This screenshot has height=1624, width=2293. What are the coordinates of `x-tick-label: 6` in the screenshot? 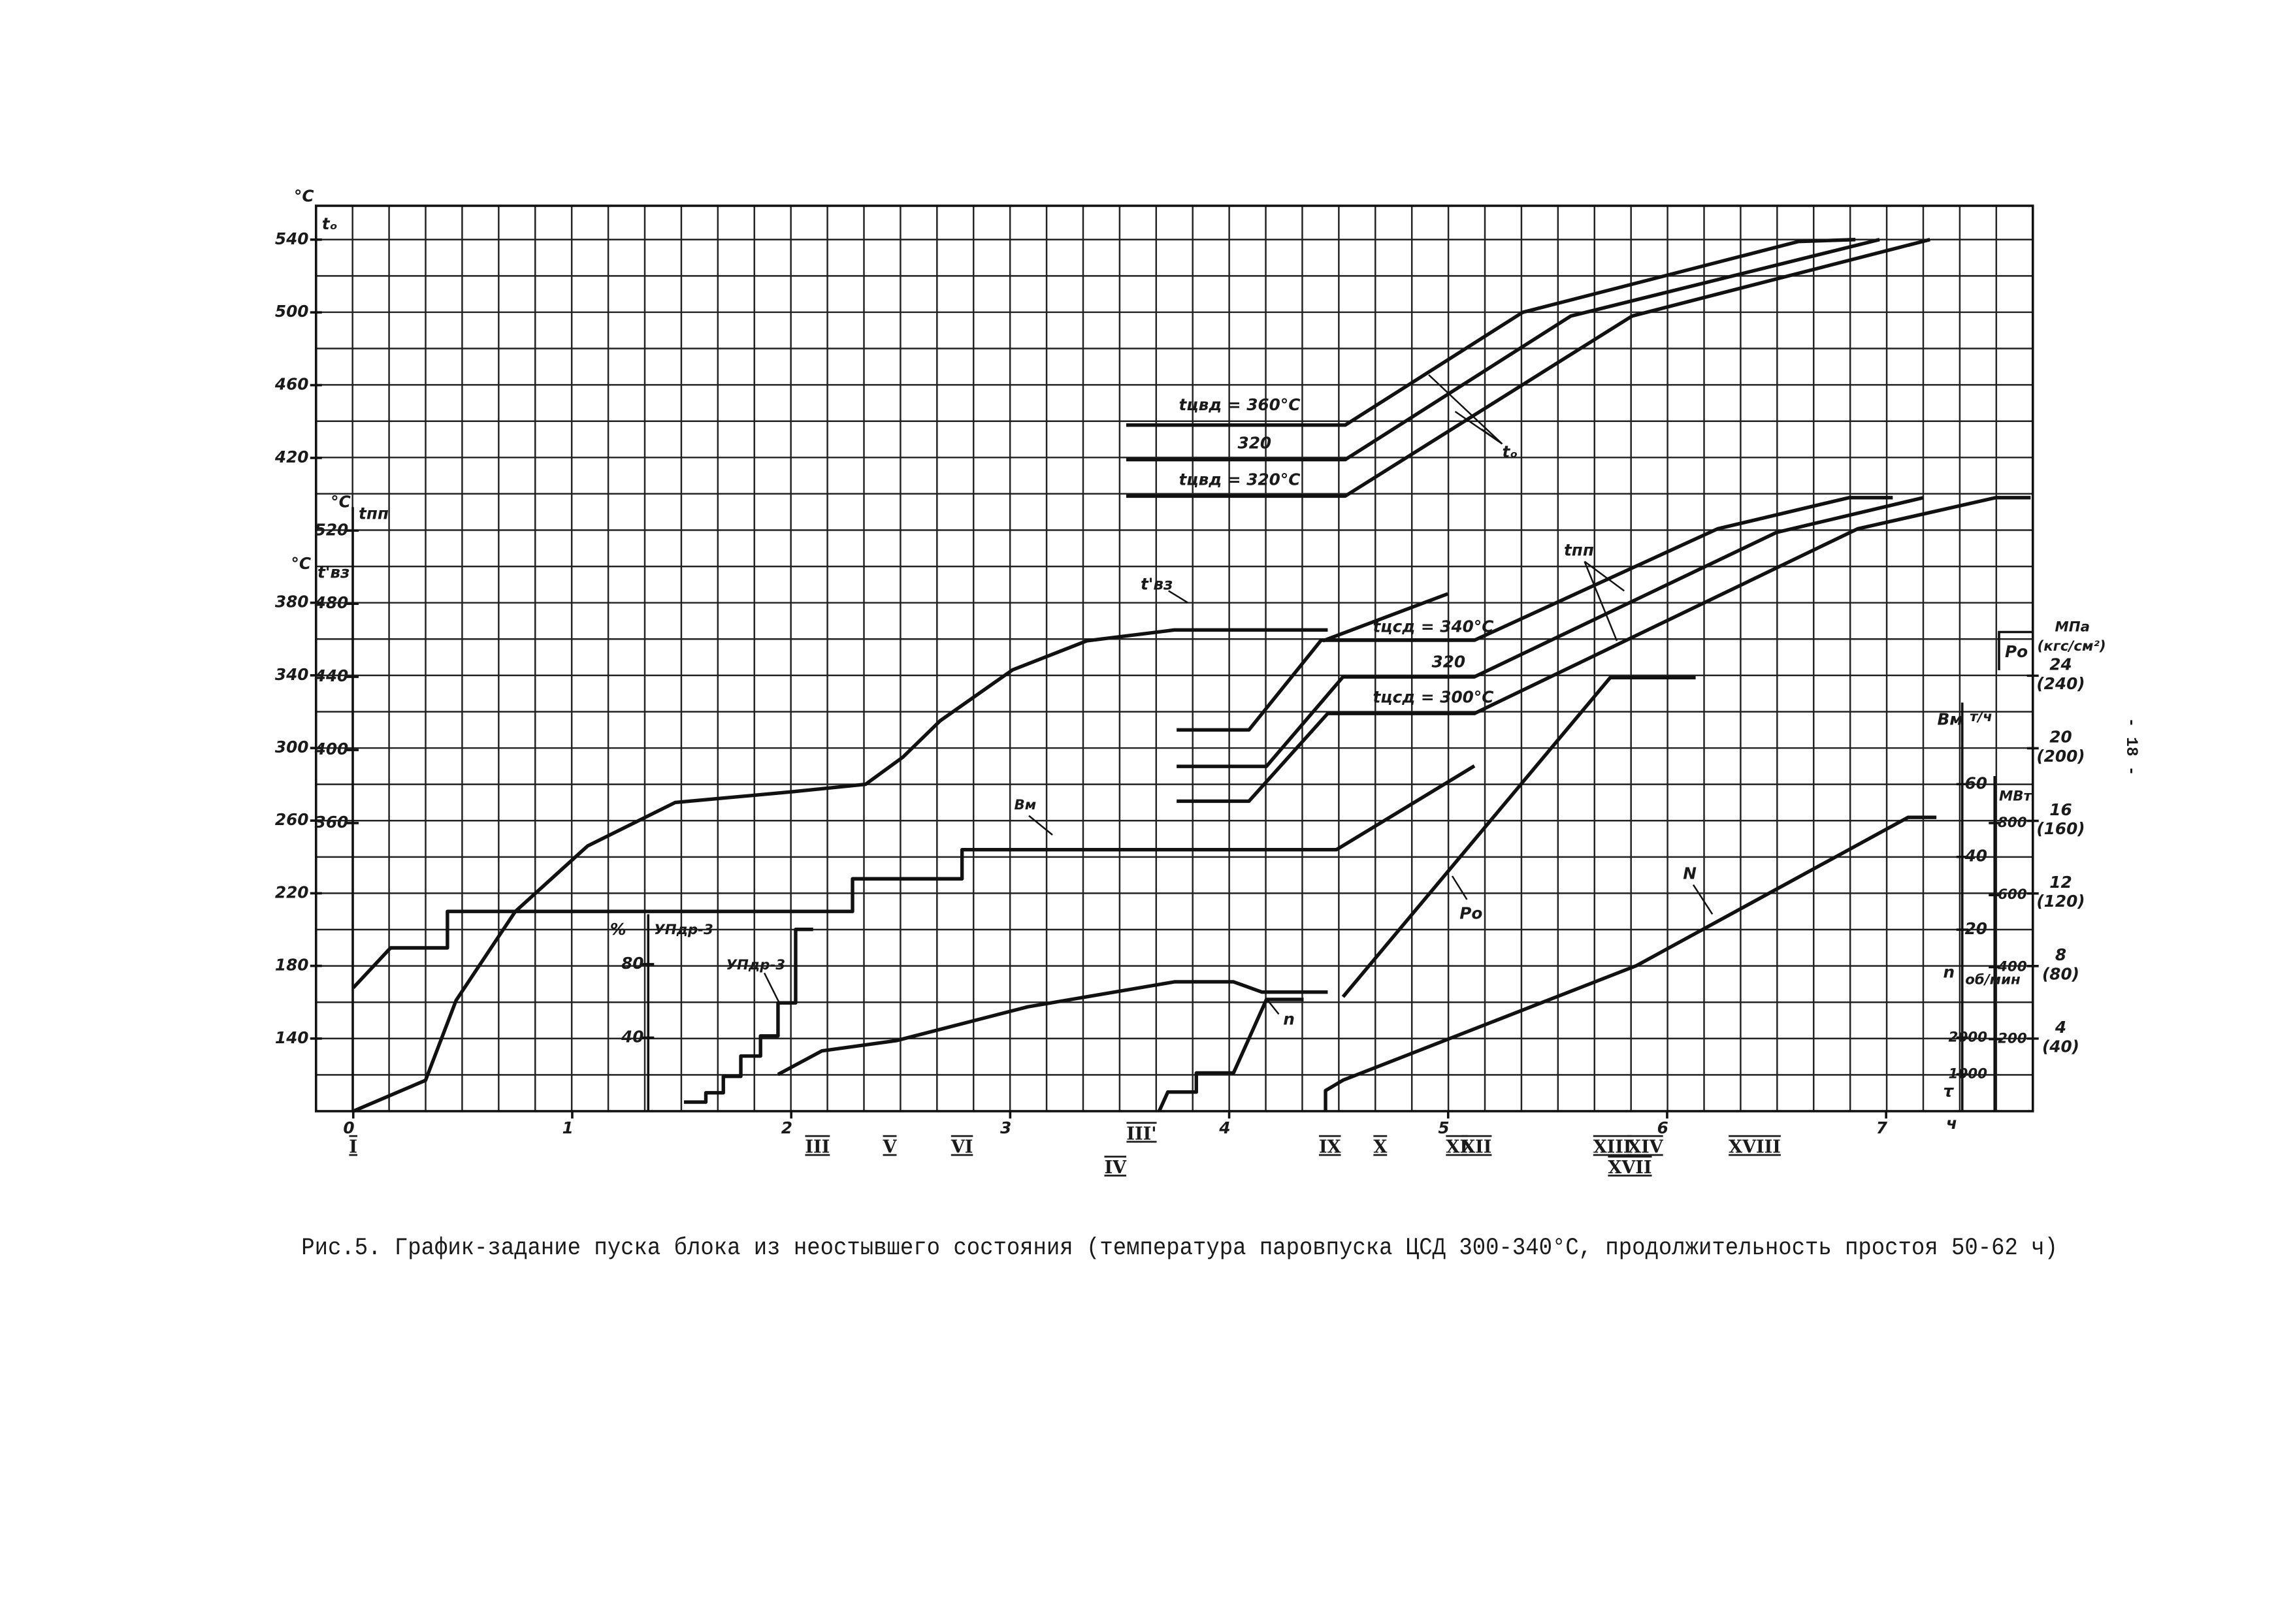 It's located at (1662, 1127).